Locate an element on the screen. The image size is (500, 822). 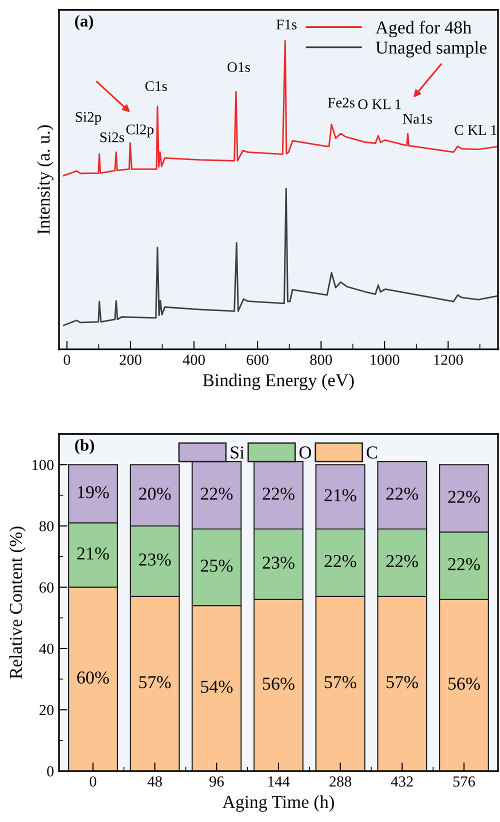
data-label: 54% is located at coordinates (217, 686).